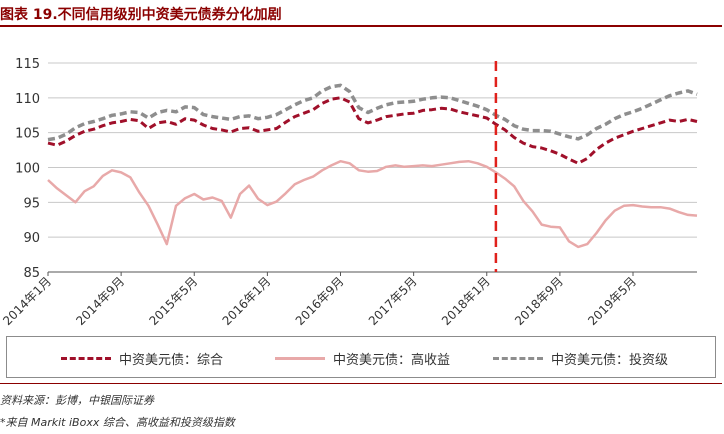 This screenshot has height=434, width=724. What do you see at coordinates (466, 301) in the screenshot?
I see `x-tick-label-6: 2018年1月` at bounding box center [466, 301].